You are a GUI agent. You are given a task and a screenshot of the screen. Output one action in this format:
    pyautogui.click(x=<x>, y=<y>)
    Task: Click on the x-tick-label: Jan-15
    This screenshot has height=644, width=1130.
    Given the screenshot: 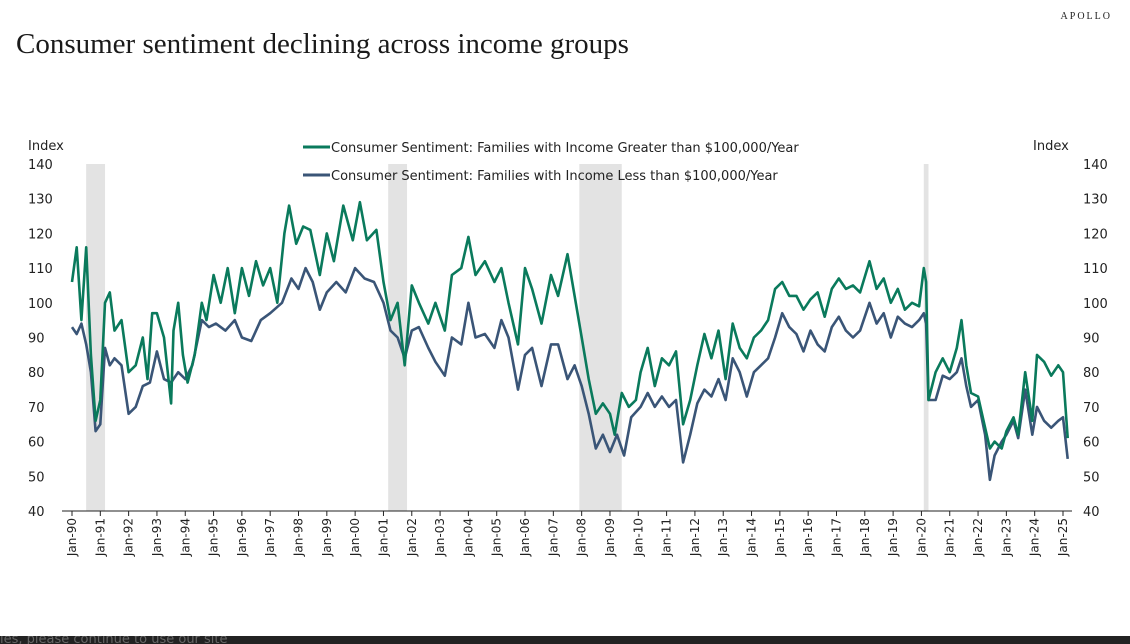 What is the action you would take?
    pyautogui.click(x=780, y=537)
    